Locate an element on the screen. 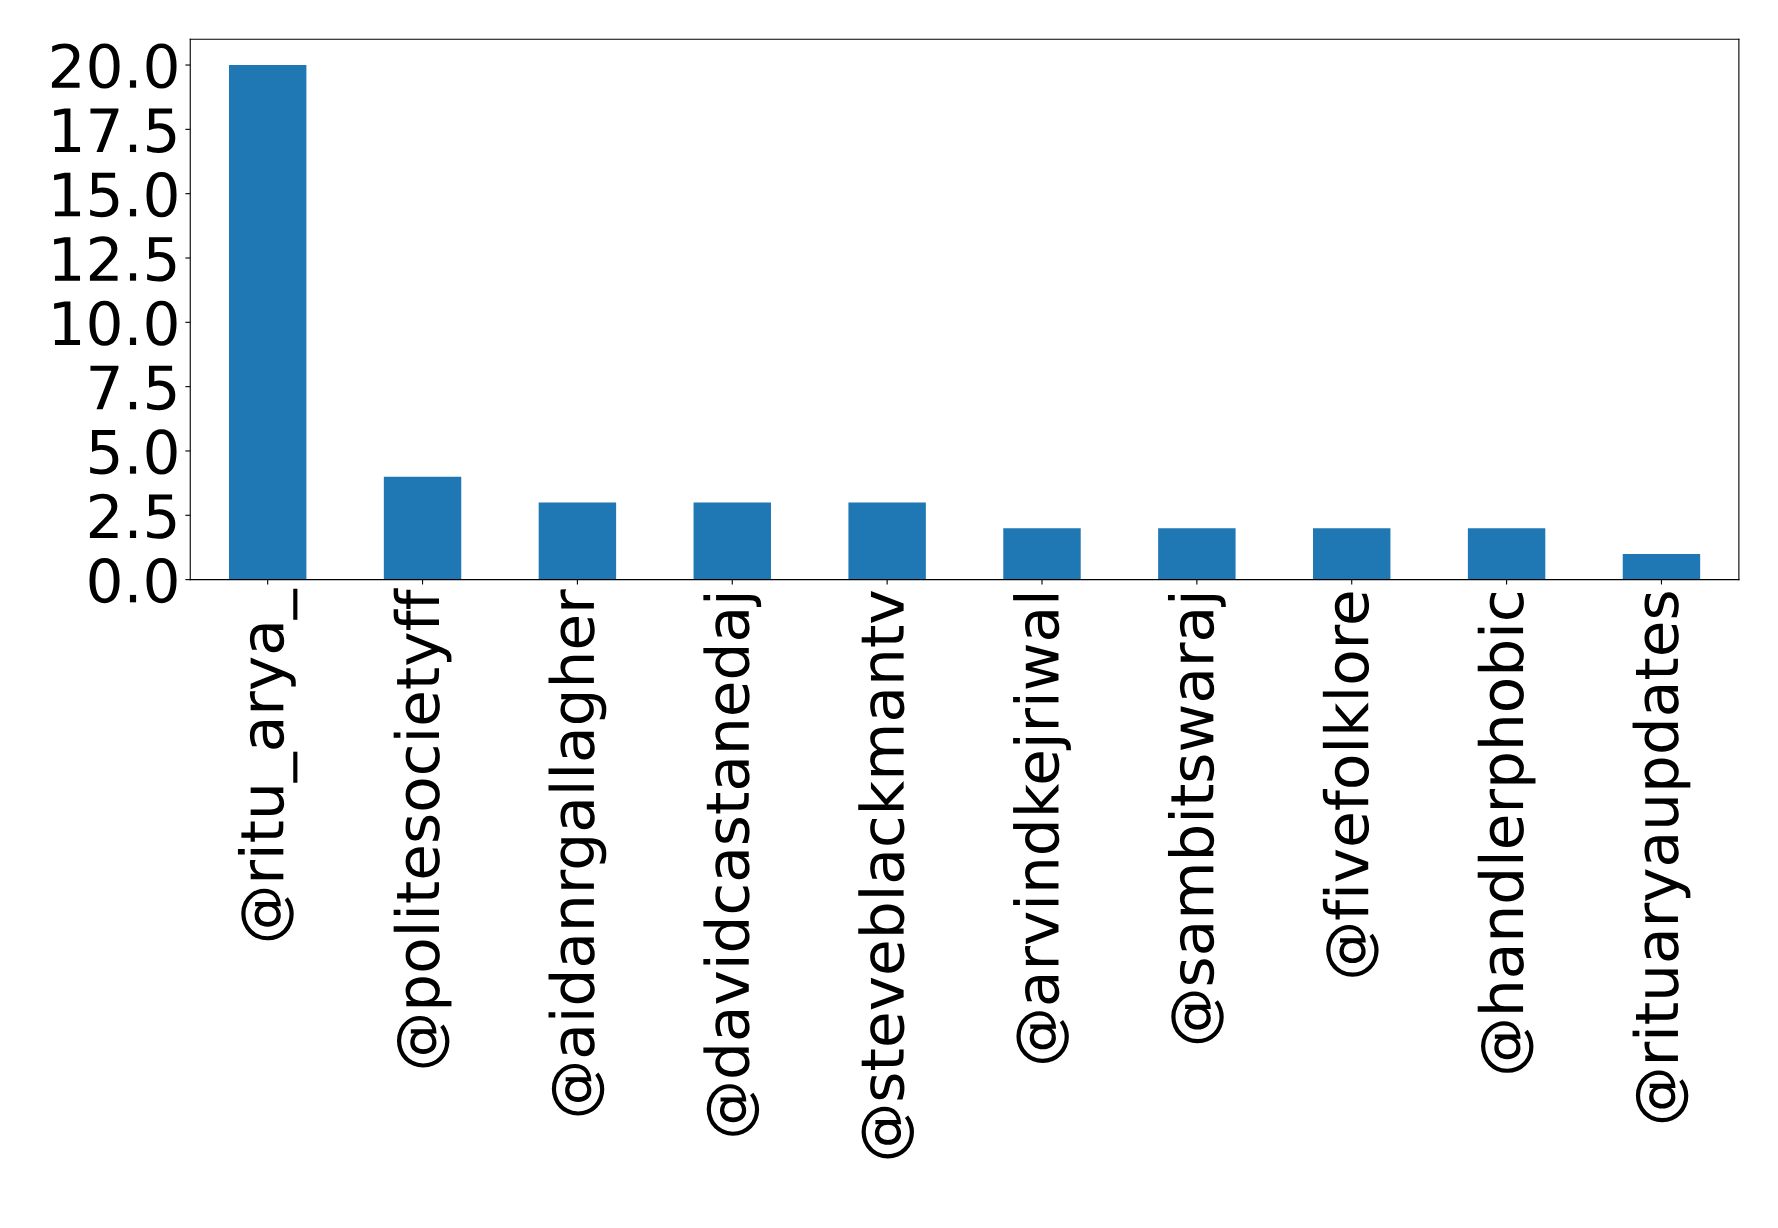 The image size is (1778, 1228). x-tick-label: @davidcastanedaj is located at coordinates (732, 865).